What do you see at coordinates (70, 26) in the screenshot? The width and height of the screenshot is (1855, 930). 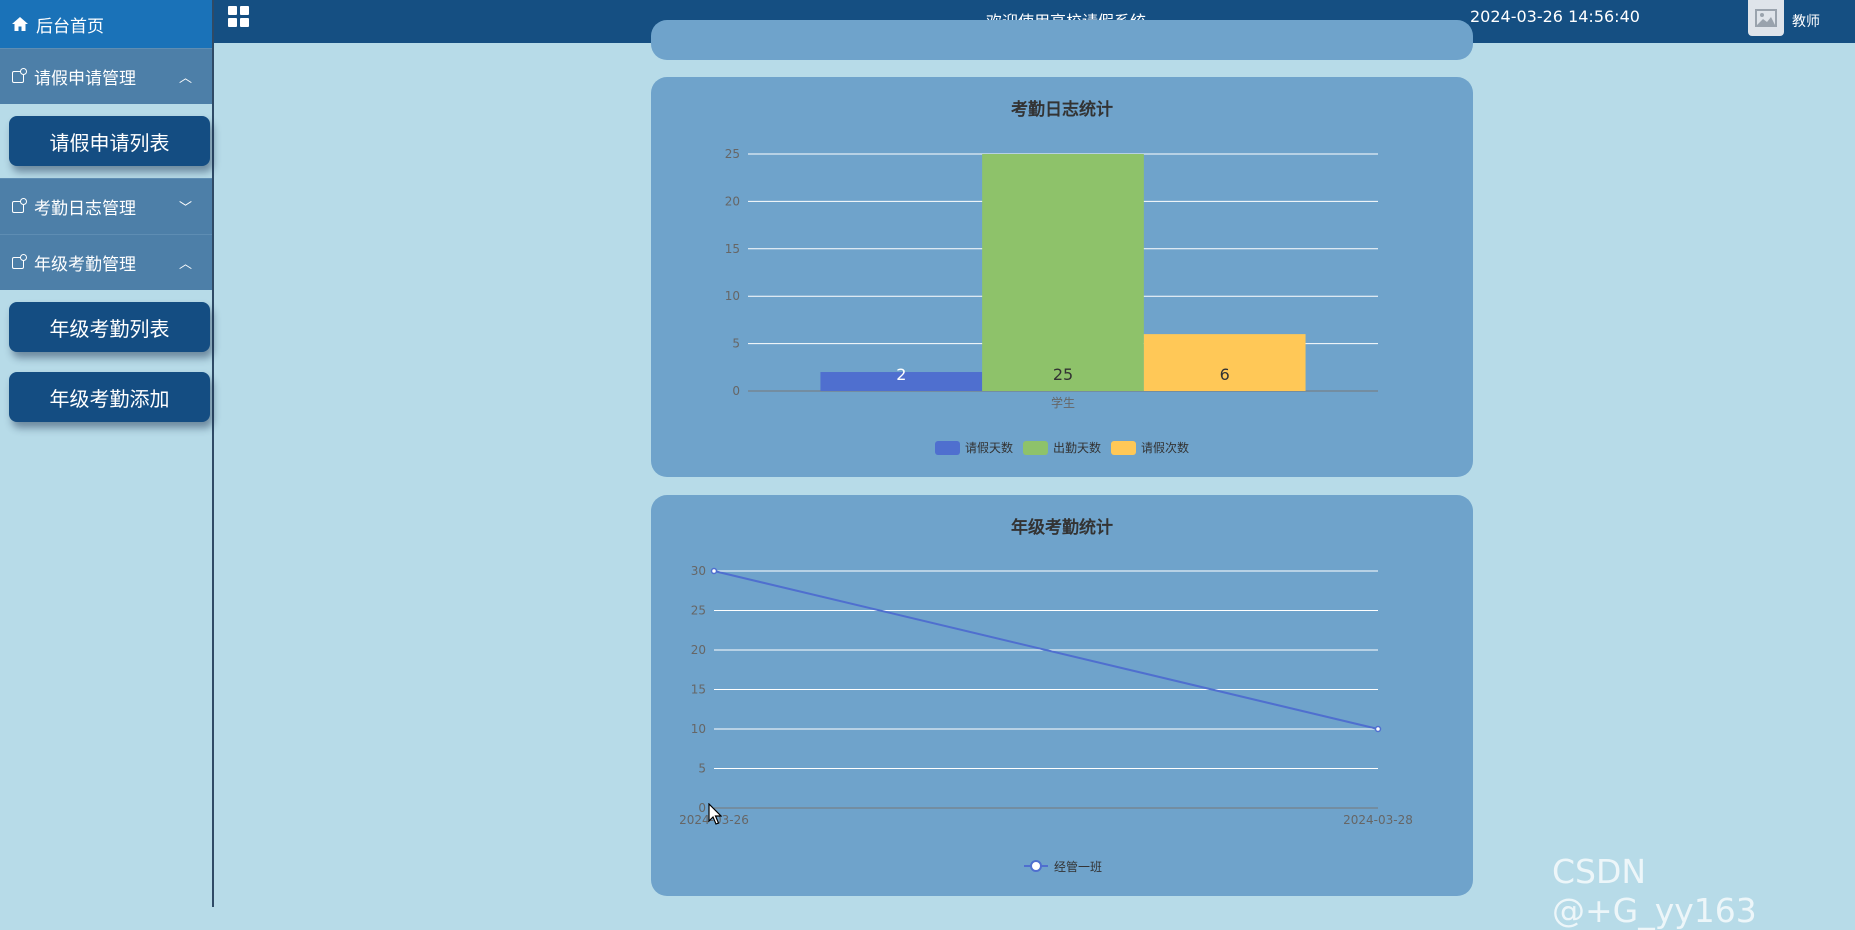 I see `sidebar-home-label: 后台首页` at bounding box center [70, 26].